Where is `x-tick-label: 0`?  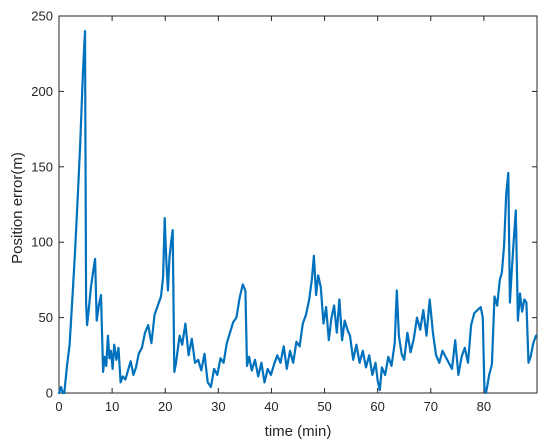 x-tick-label: 0 is located at coordinates (58, 406).